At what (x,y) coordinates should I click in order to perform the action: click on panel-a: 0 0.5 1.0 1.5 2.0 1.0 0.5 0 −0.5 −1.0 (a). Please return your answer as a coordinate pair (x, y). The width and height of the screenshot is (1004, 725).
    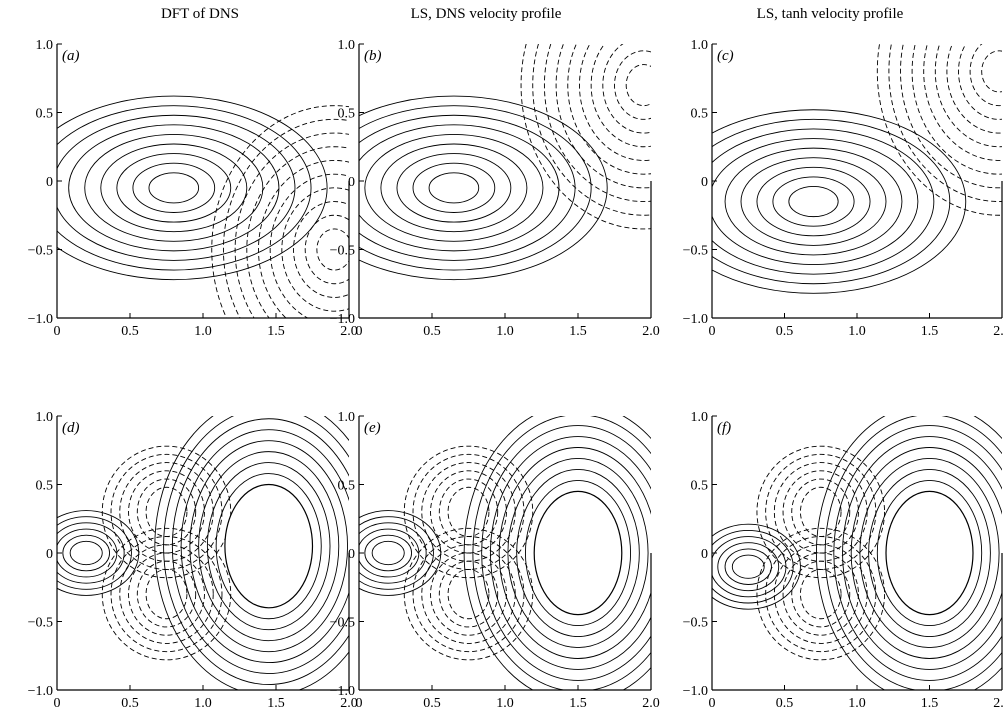
    Looking at the image, I should click on (193, 188).